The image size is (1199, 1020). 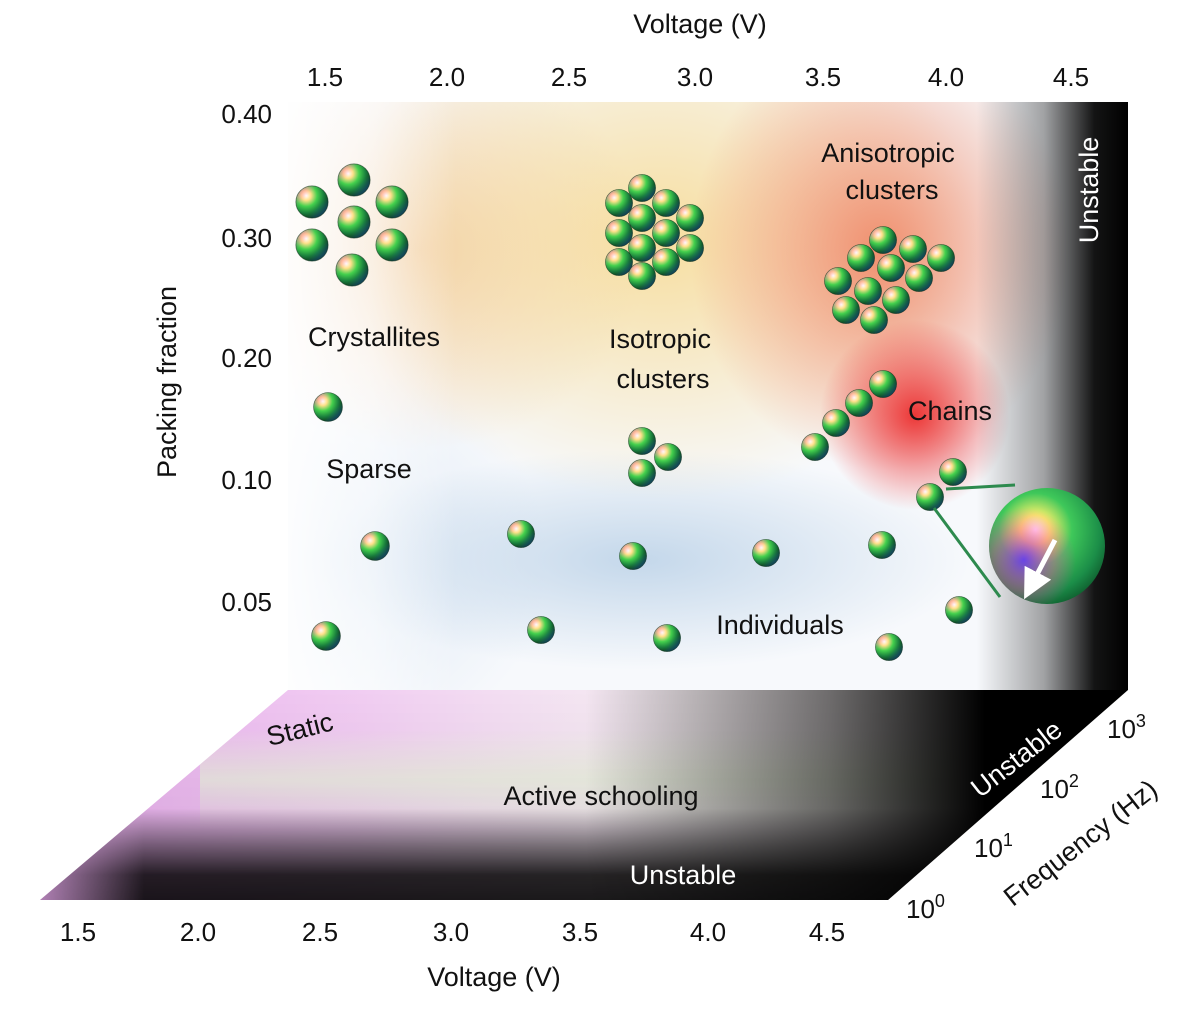 What do you see at coordinates (660, 339) in the screenshot?
I see `label-isotropic-1: Isotropic` at bounding box center [660, 339].